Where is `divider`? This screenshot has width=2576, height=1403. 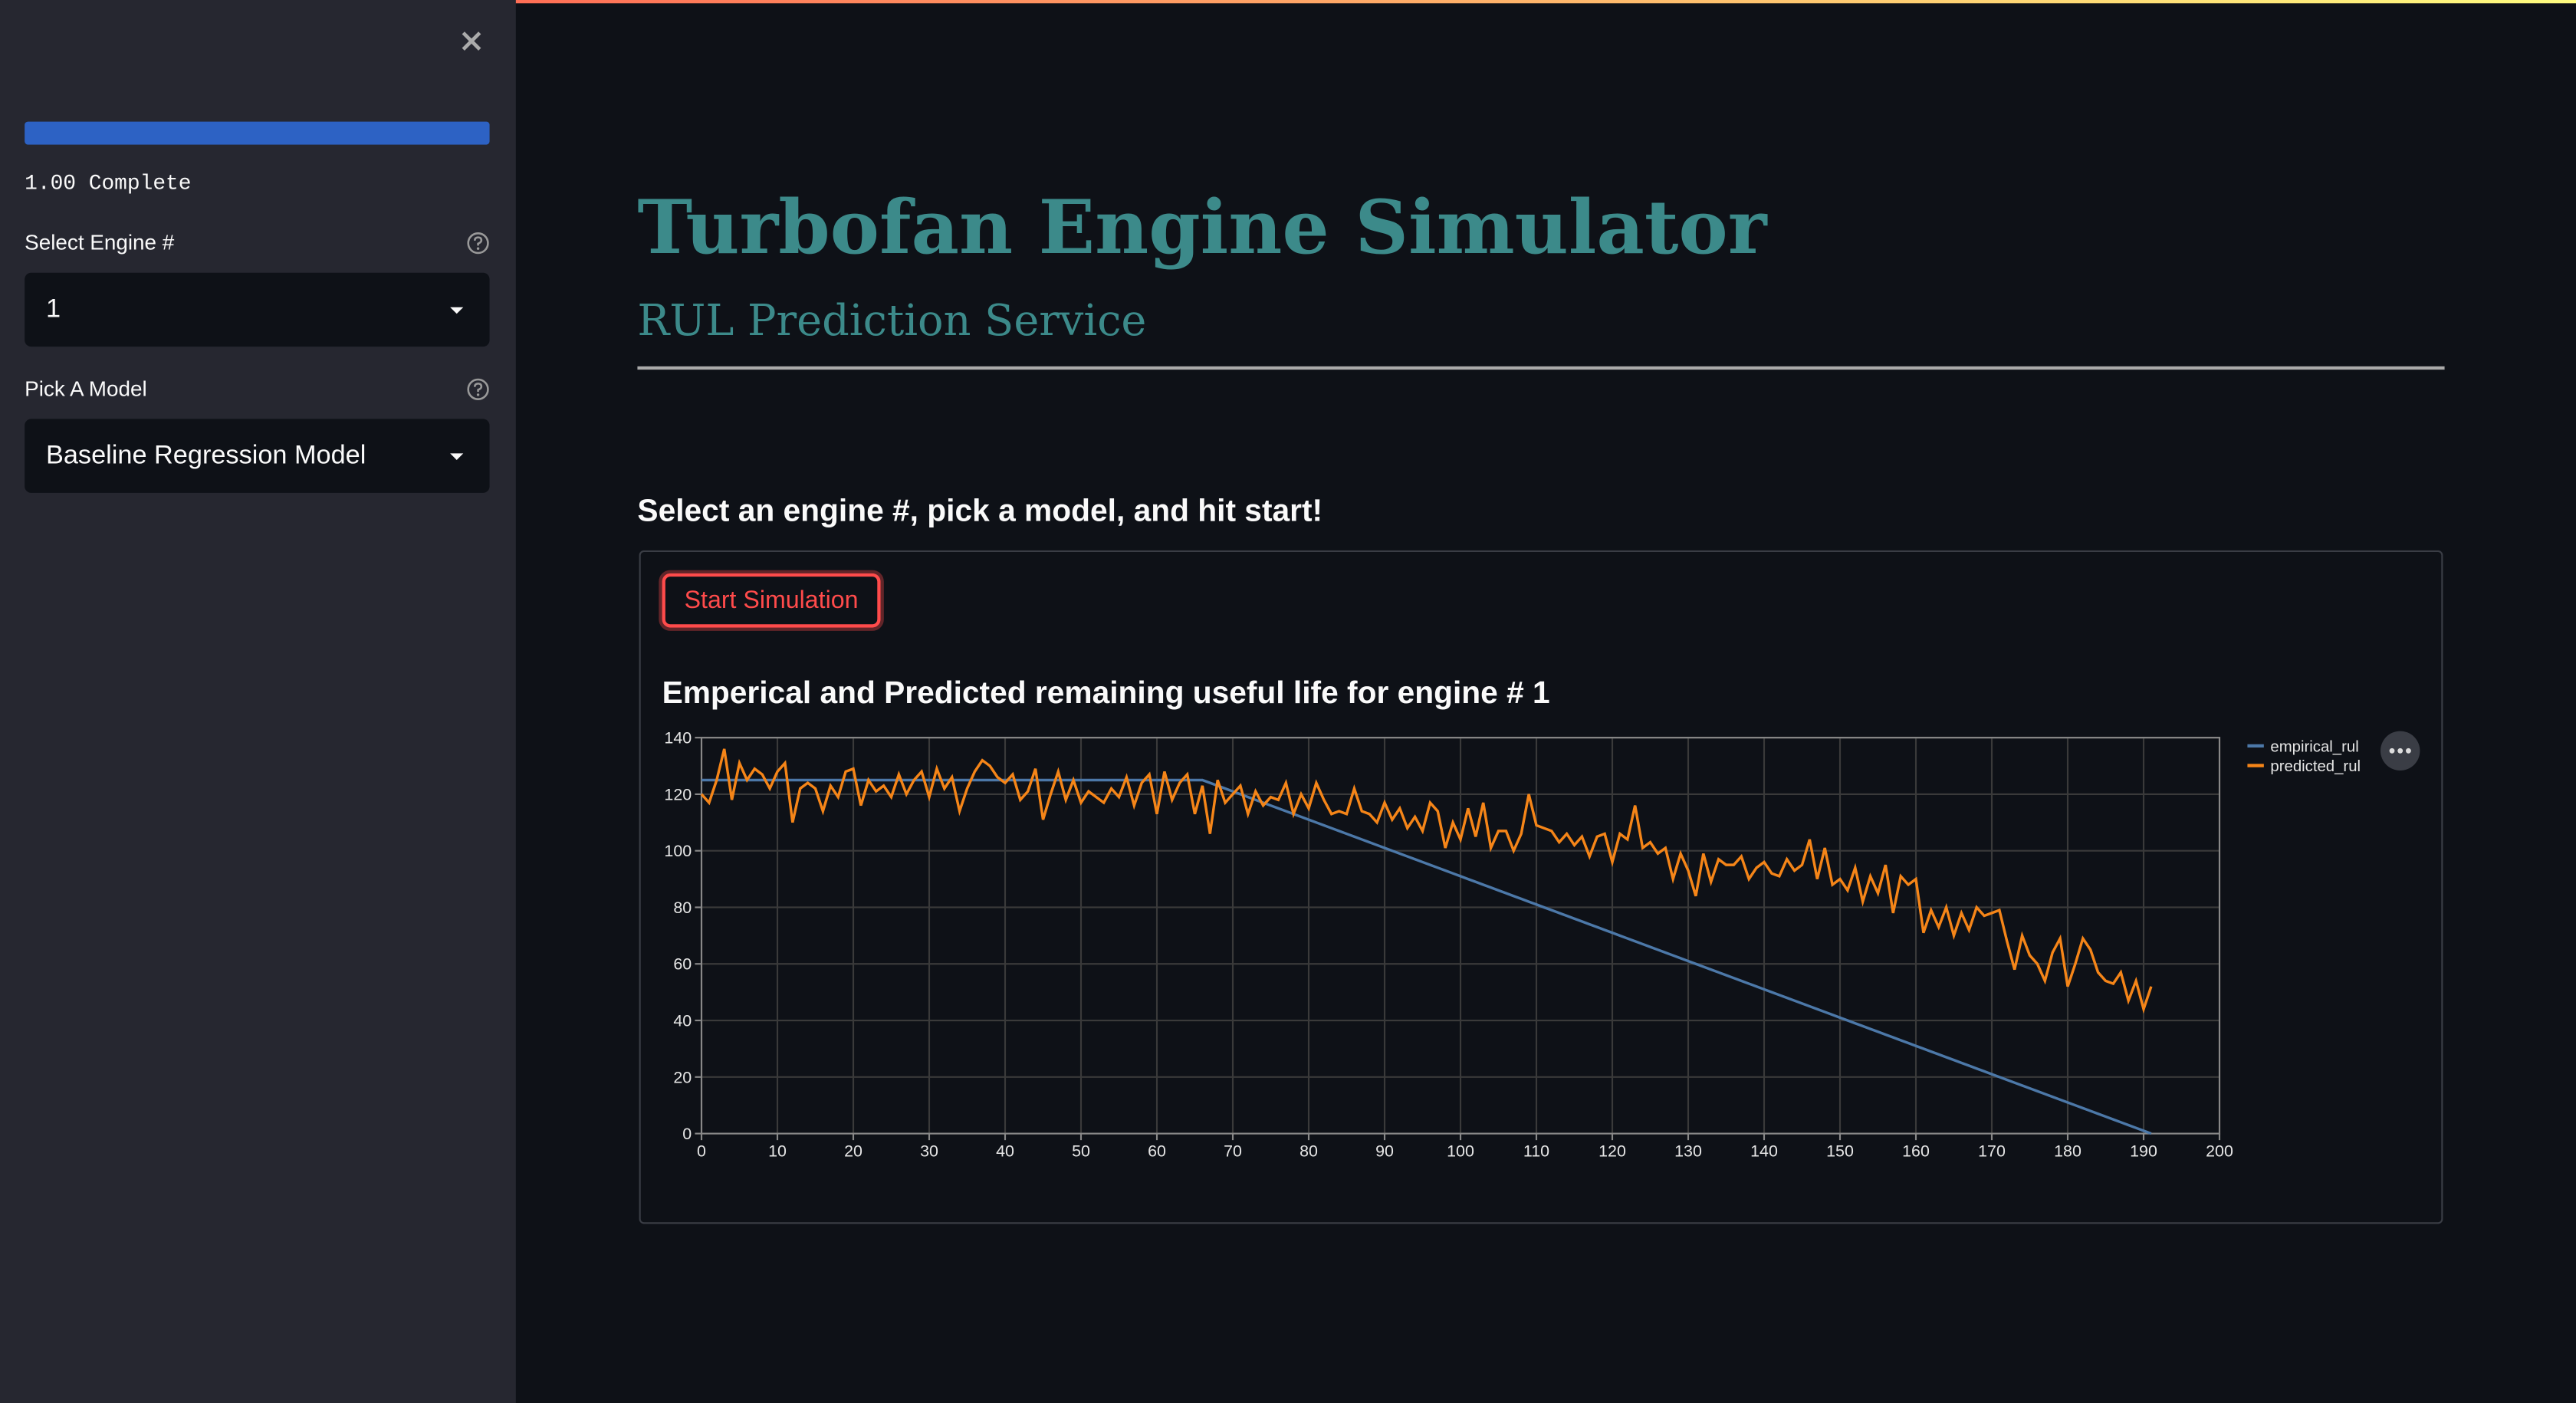
divider is located at coordinates (1541, 368).